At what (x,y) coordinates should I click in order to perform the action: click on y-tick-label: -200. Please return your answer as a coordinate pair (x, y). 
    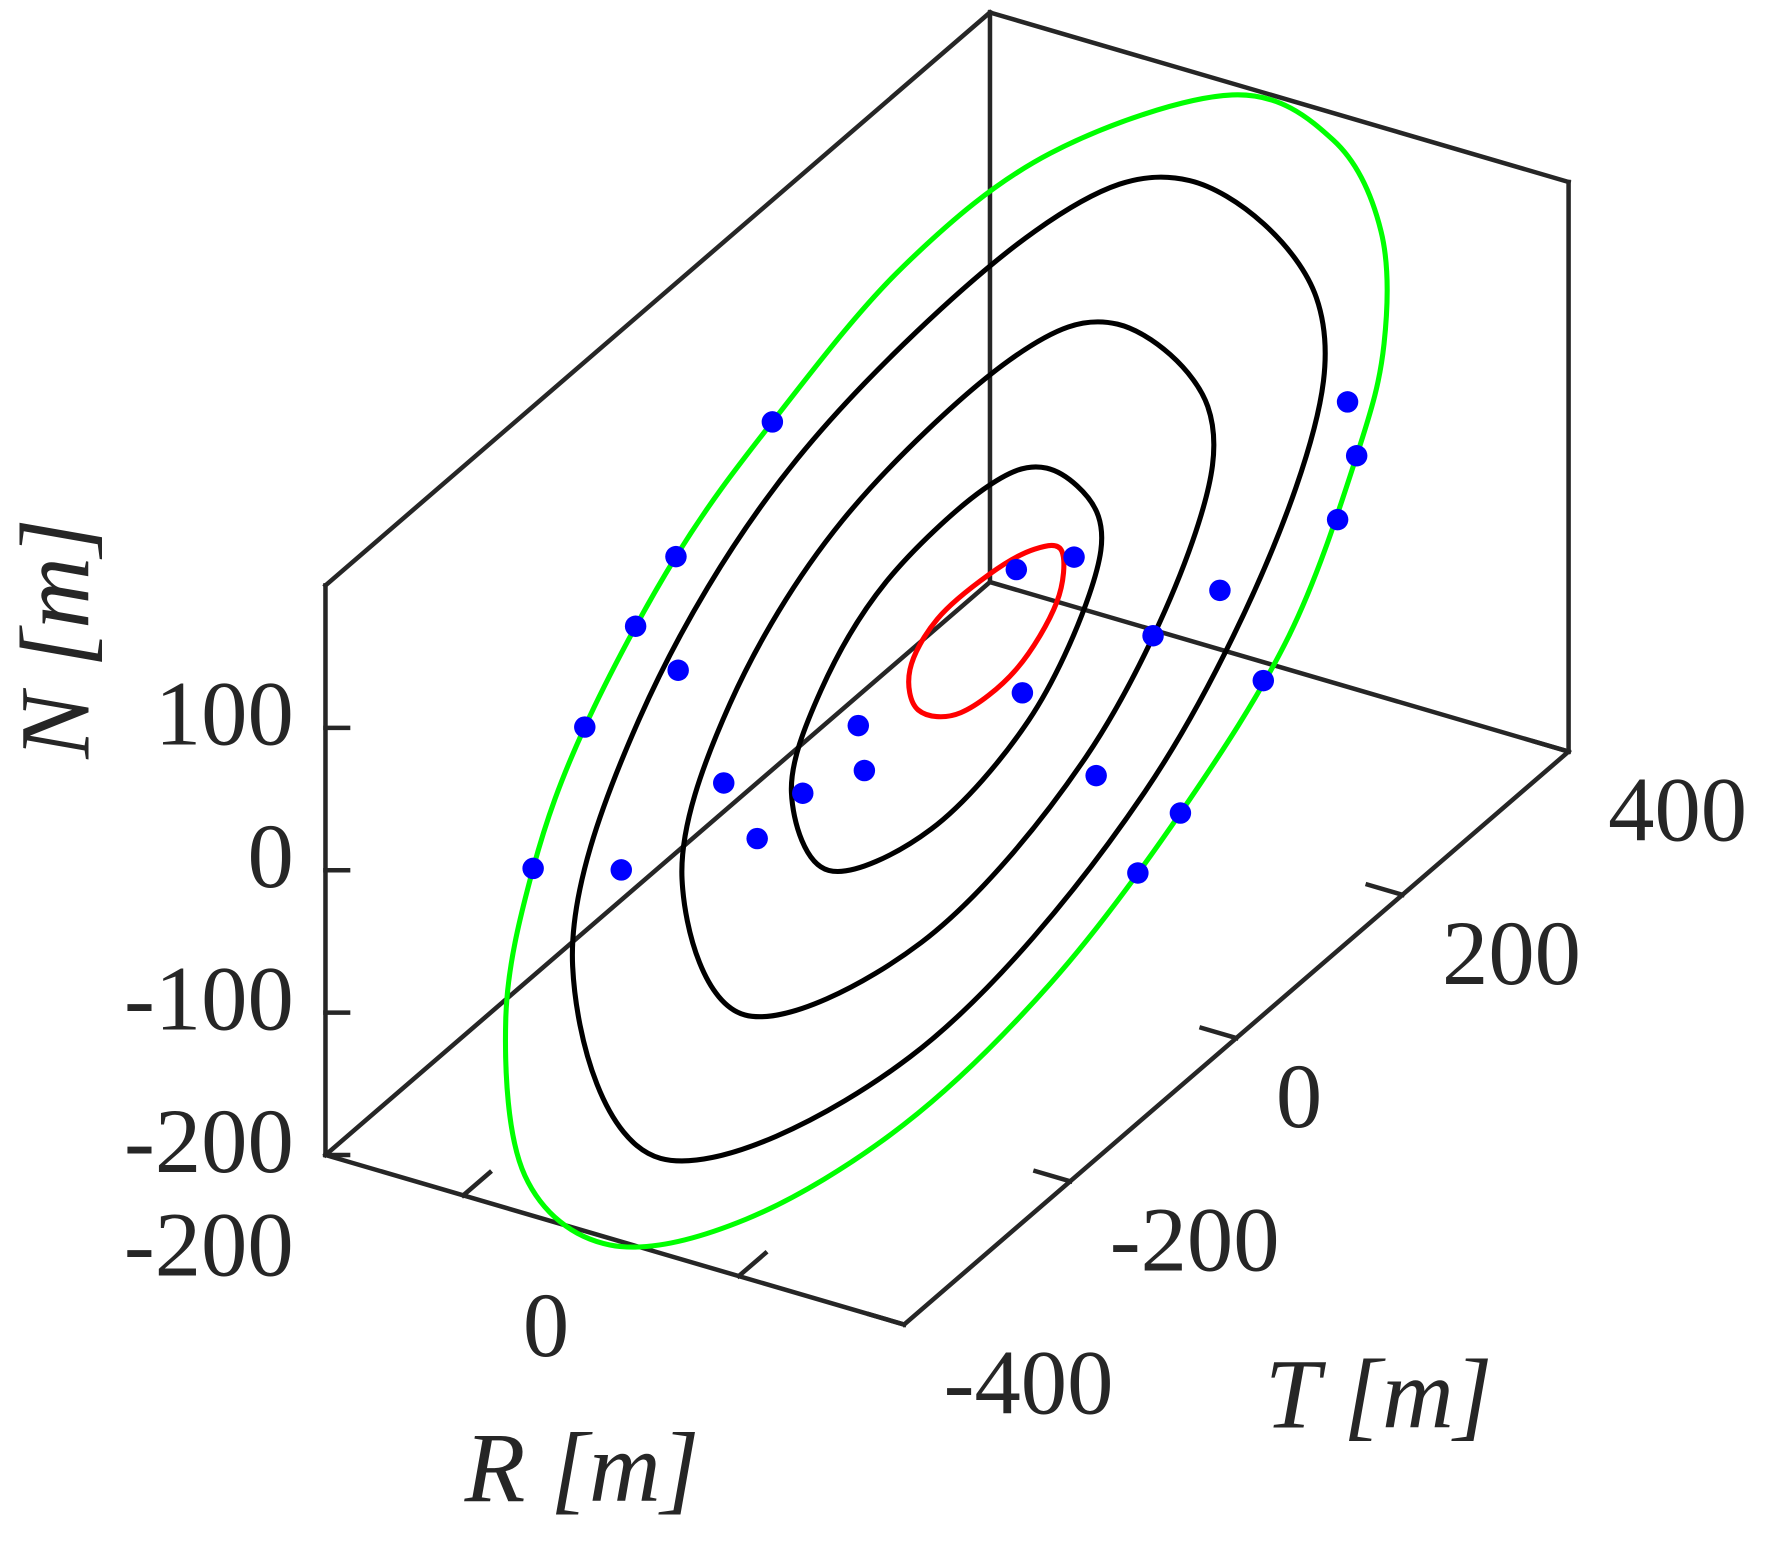
    Looking at the image, I should click on (1195, 1239).